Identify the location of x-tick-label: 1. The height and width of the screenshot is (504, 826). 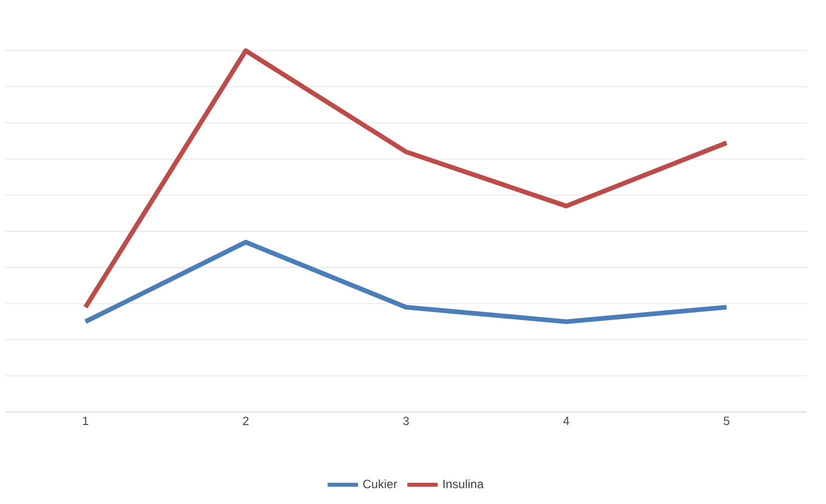
(85, 420).